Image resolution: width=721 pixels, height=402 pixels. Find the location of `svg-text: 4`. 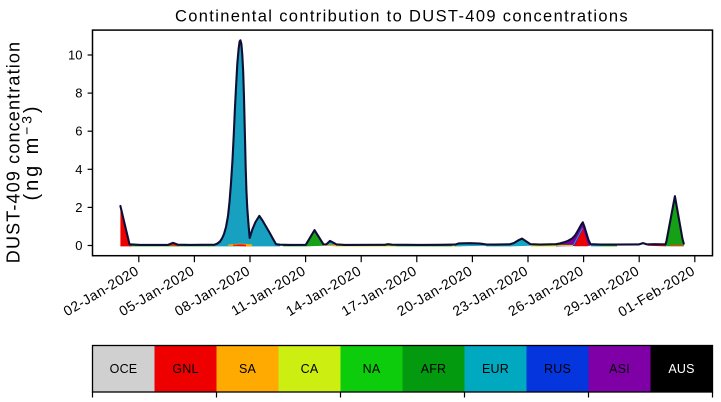

svg-text: 4 is located at coordinates (78, 169).